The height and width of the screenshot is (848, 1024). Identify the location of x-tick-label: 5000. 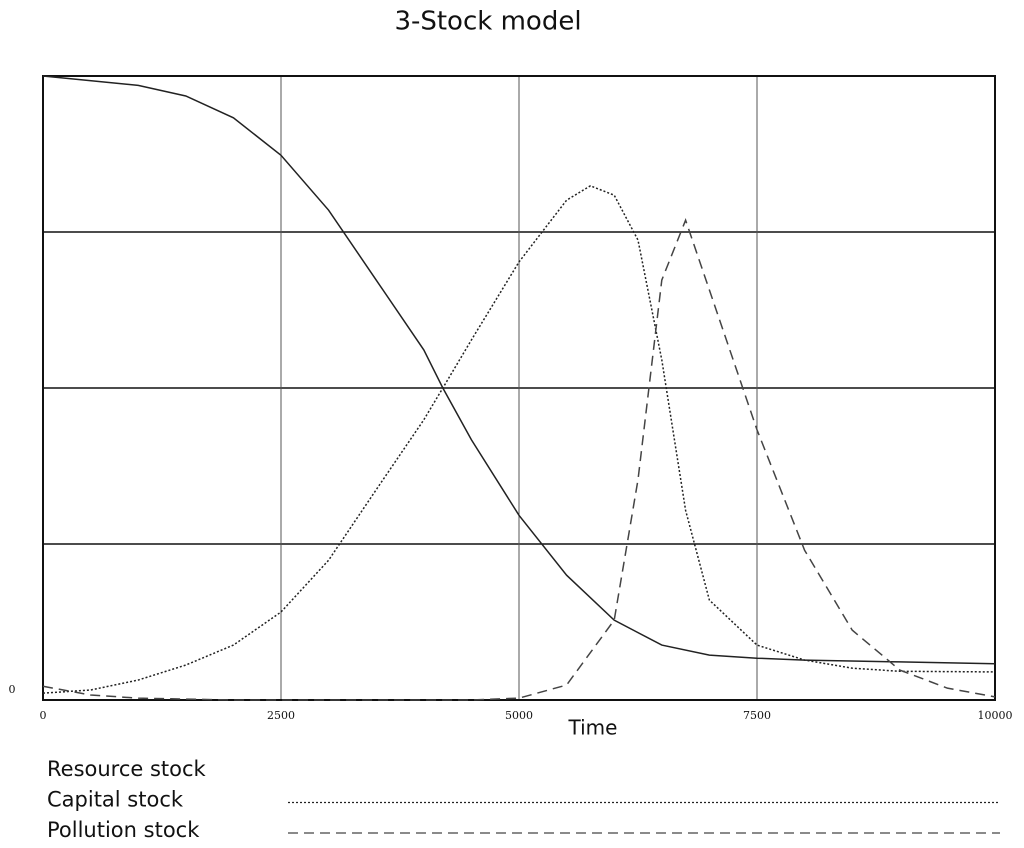
(519, 715).